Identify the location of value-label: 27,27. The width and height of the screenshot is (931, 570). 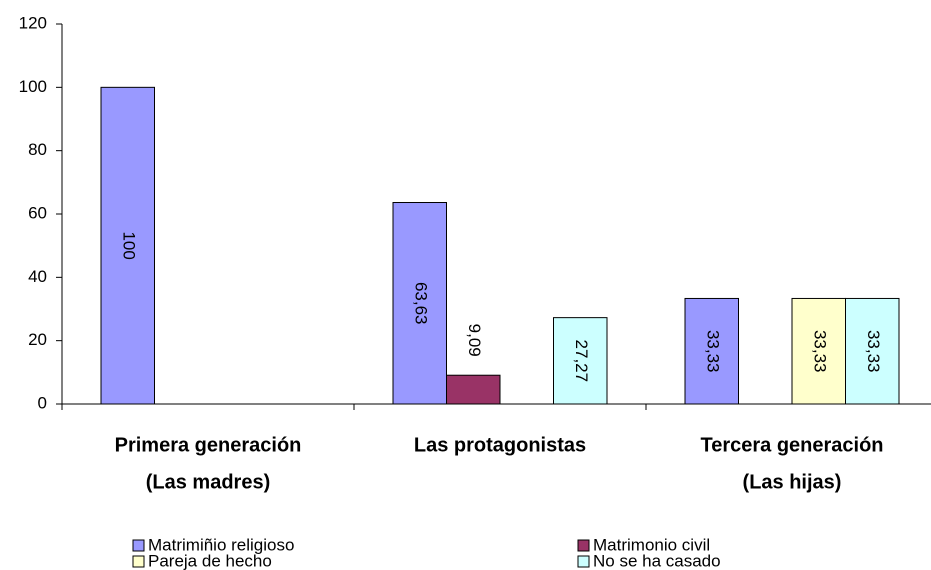
(581, 361).